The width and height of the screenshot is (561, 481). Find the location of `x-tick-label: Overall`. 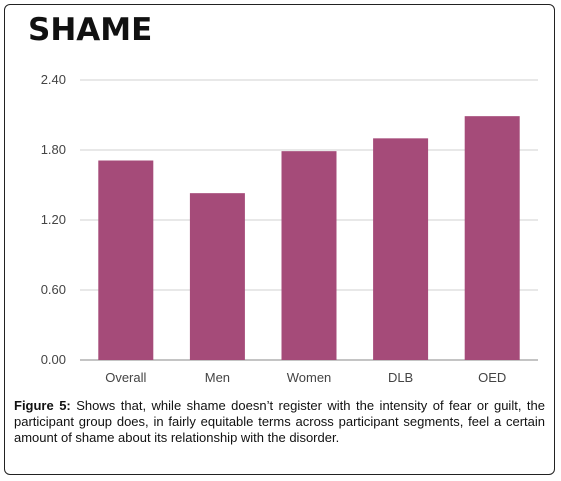

x-tick-label: Overall is located at coordinates (125, 377).